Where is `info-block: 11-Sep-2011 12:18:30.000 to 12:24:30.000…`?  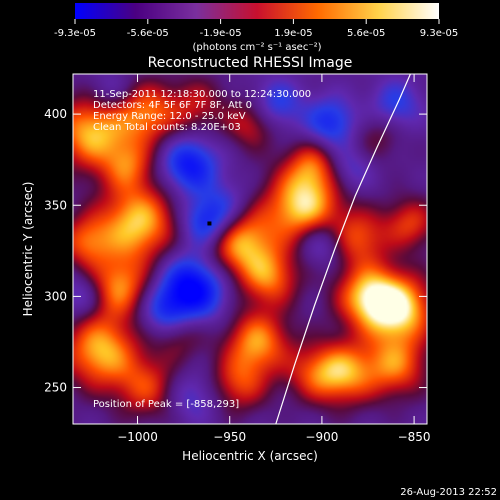 info-block: 11-Sep-2011 12:18:30.000 to 12:24:30.000… is located at coordinates (202, 111).